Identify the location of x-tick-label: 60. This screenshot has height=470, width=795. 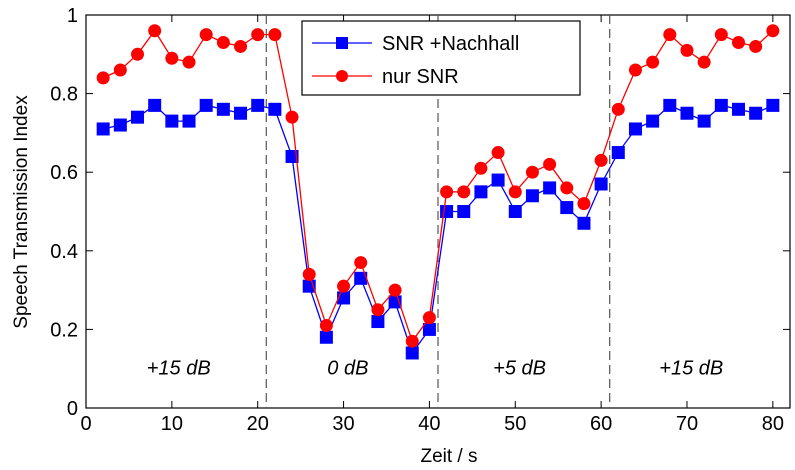
(601, 424).